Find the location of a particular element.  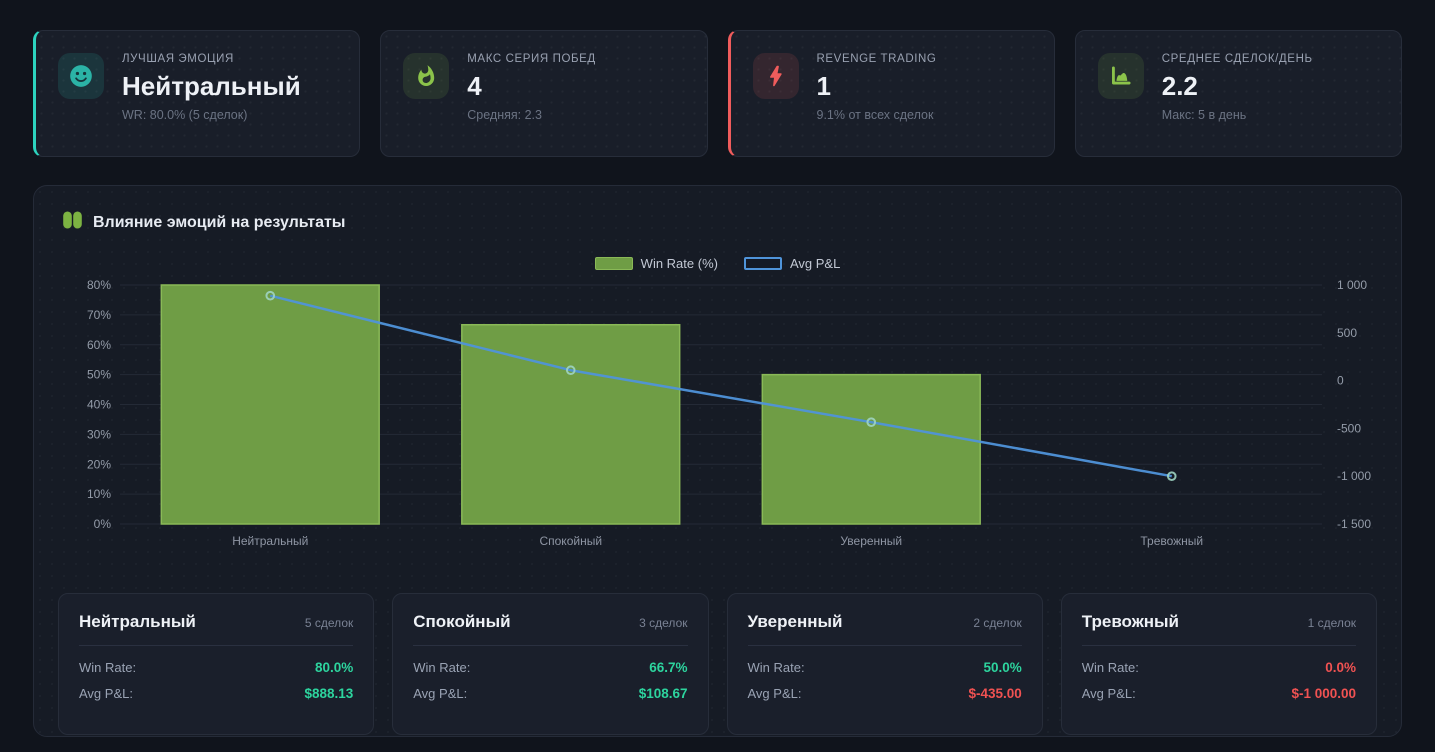

avg-pnl-value: $-1 000.00 is located at coordinates (1323, 693).